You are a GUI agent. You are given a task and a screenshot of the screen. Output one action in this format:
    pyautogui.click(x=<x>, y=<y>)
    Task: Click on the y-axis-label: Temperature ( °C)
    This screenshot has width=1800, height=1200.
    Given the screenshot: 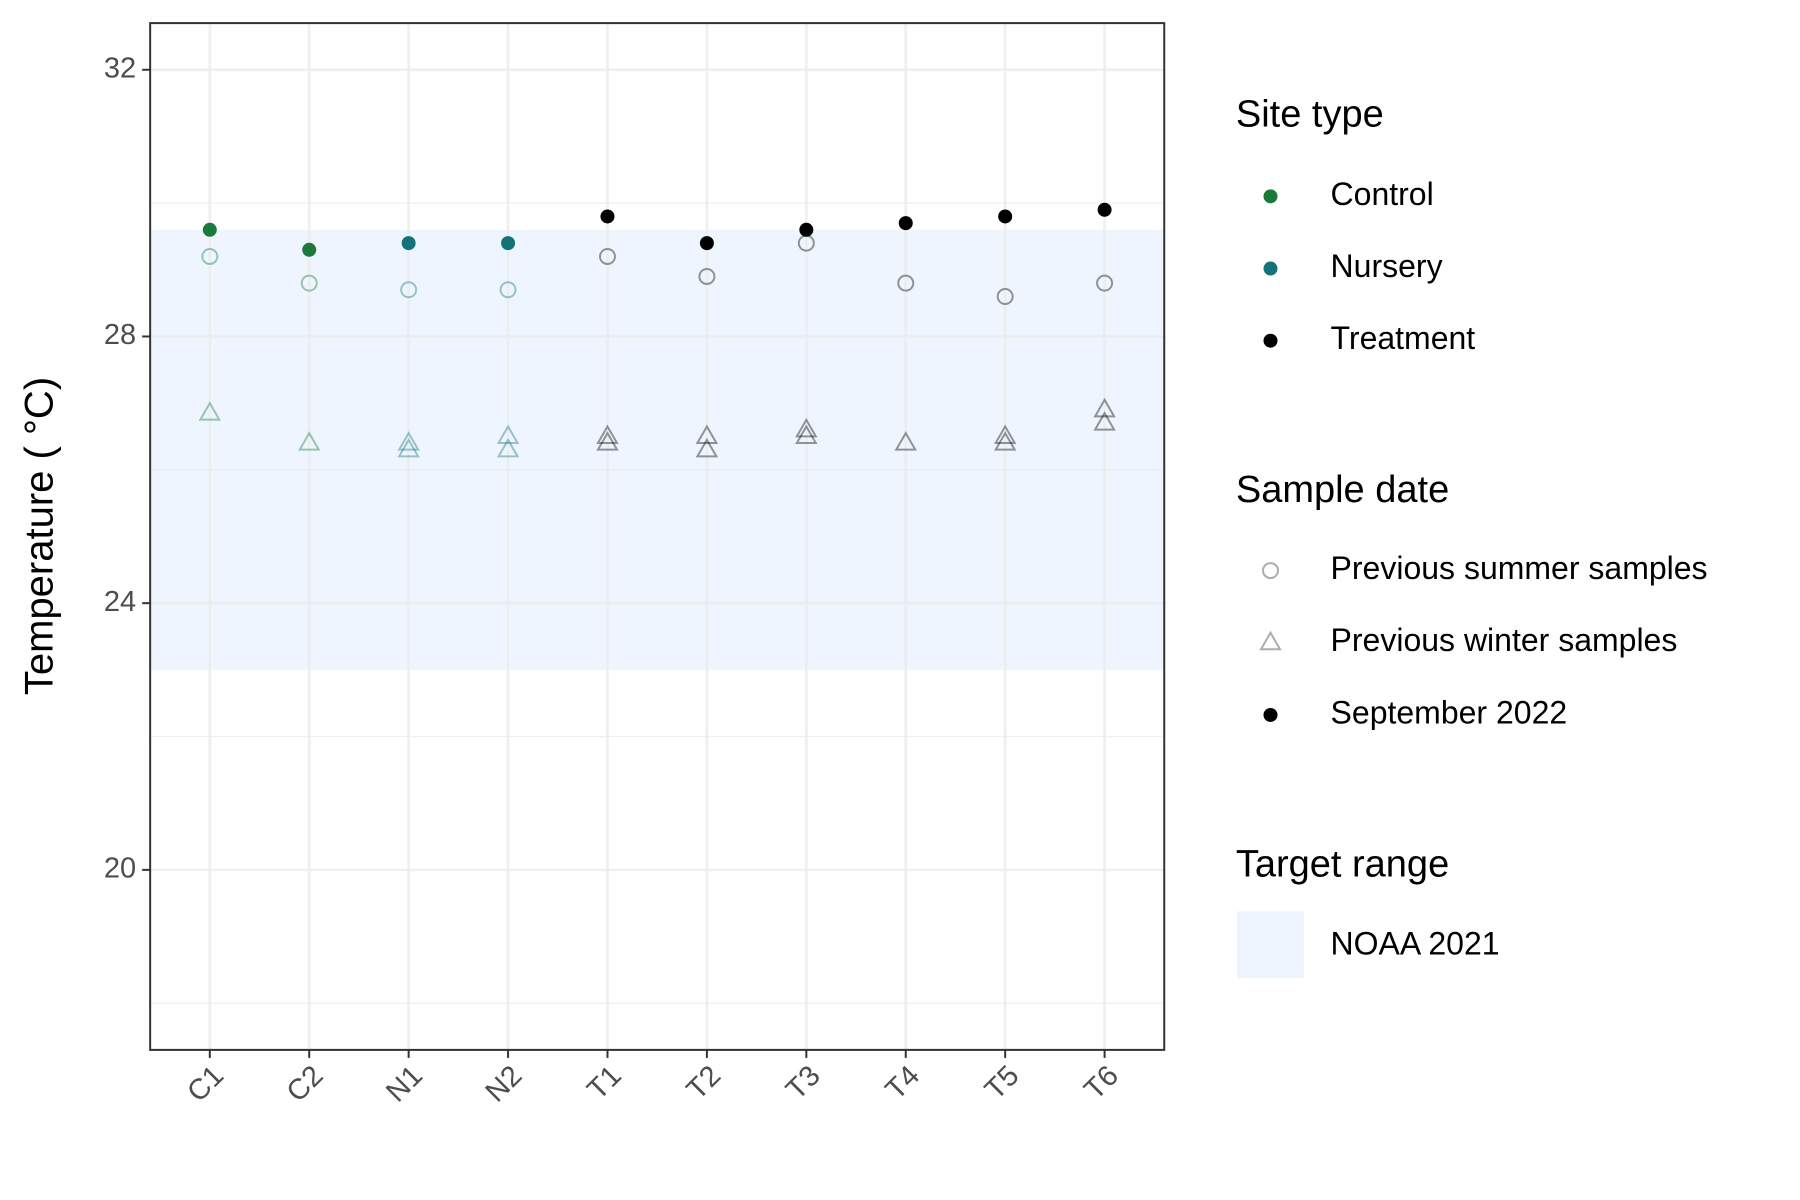 What is the action you would take?
    pyautogui.click(x=40, y=536)
    